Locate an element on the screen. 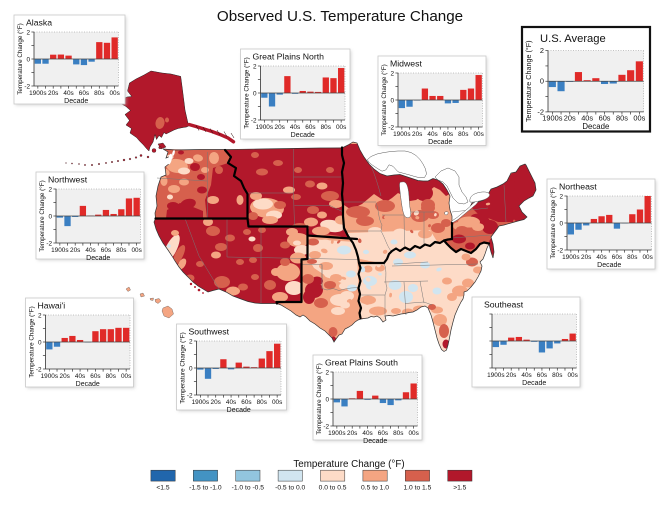 The image size is (660, 510). svg-text: Southwest is located at coordinates (209, 332).